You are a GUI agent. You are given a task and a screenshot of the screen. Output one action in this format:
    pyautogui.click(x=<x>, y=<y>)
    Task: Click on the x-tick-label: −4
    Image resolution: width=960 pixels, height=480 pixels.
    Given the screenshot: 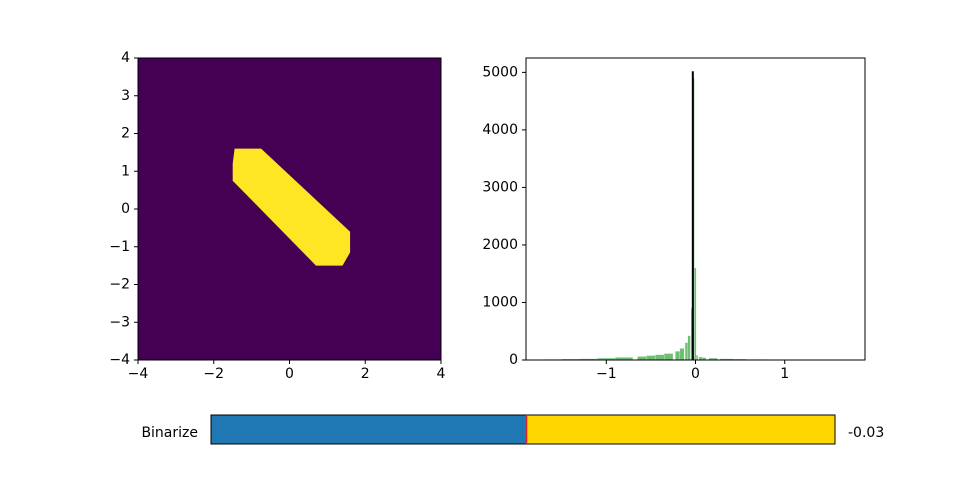 What is the action you would take?
    pyautogui.click(x=138, y=374)
    